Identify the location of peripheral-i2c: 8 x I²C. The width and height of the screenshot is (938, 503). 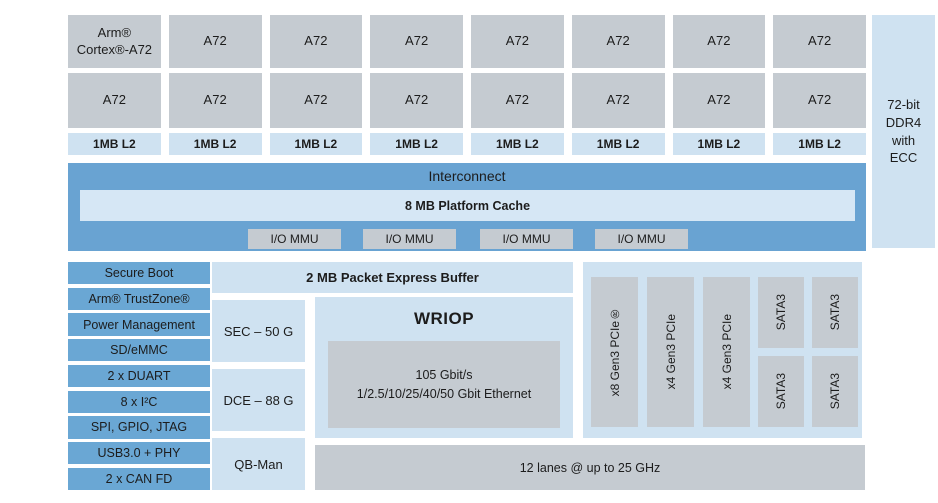
(139, 401).